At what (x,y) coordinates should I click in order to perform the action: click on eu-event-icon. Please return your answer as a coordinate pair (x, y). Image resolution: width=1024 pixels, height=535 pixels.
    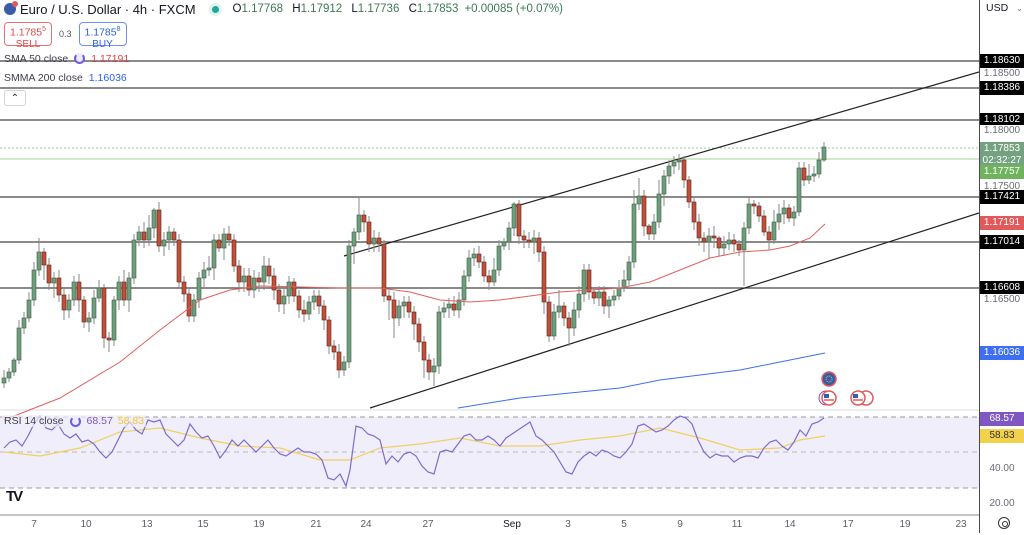
    Looking at the image, I should click on (829, 379).